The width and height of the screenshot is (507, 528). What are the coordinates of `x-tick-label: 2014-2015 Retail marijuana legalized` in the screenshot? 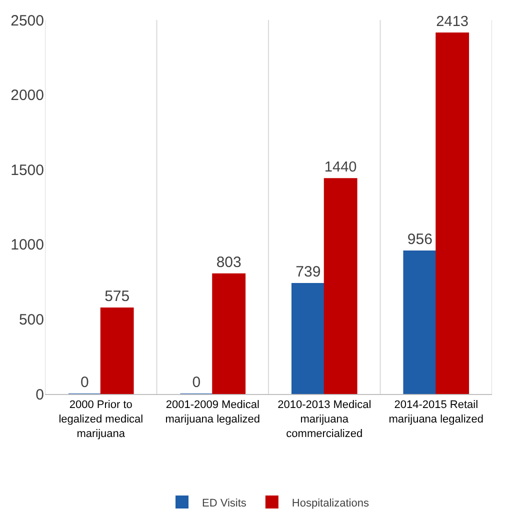 It's located at (436, 412).